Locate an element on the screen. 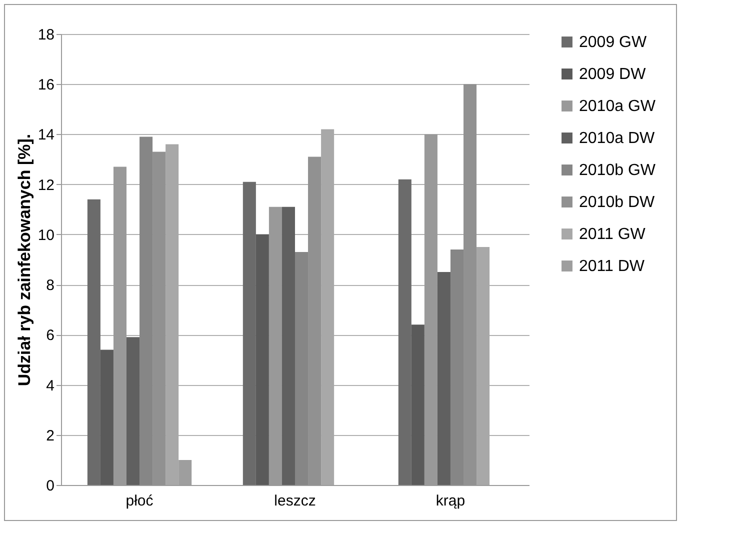 Image resolution: width=742 pixels, height=538 pixels. x-tick-label: leszcz is located at coordinates (295, 501).